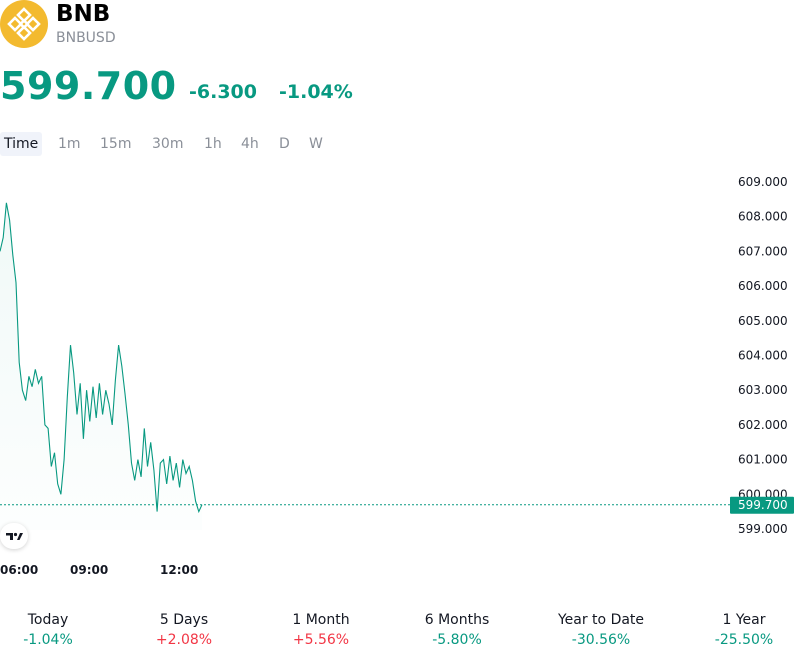 Image resolution: width=800 pixels, height=658 pixels. Describe the element at coordinates (763, 390) in the screenshot. I see `y-axis-tick-label: 603.000` at that location.